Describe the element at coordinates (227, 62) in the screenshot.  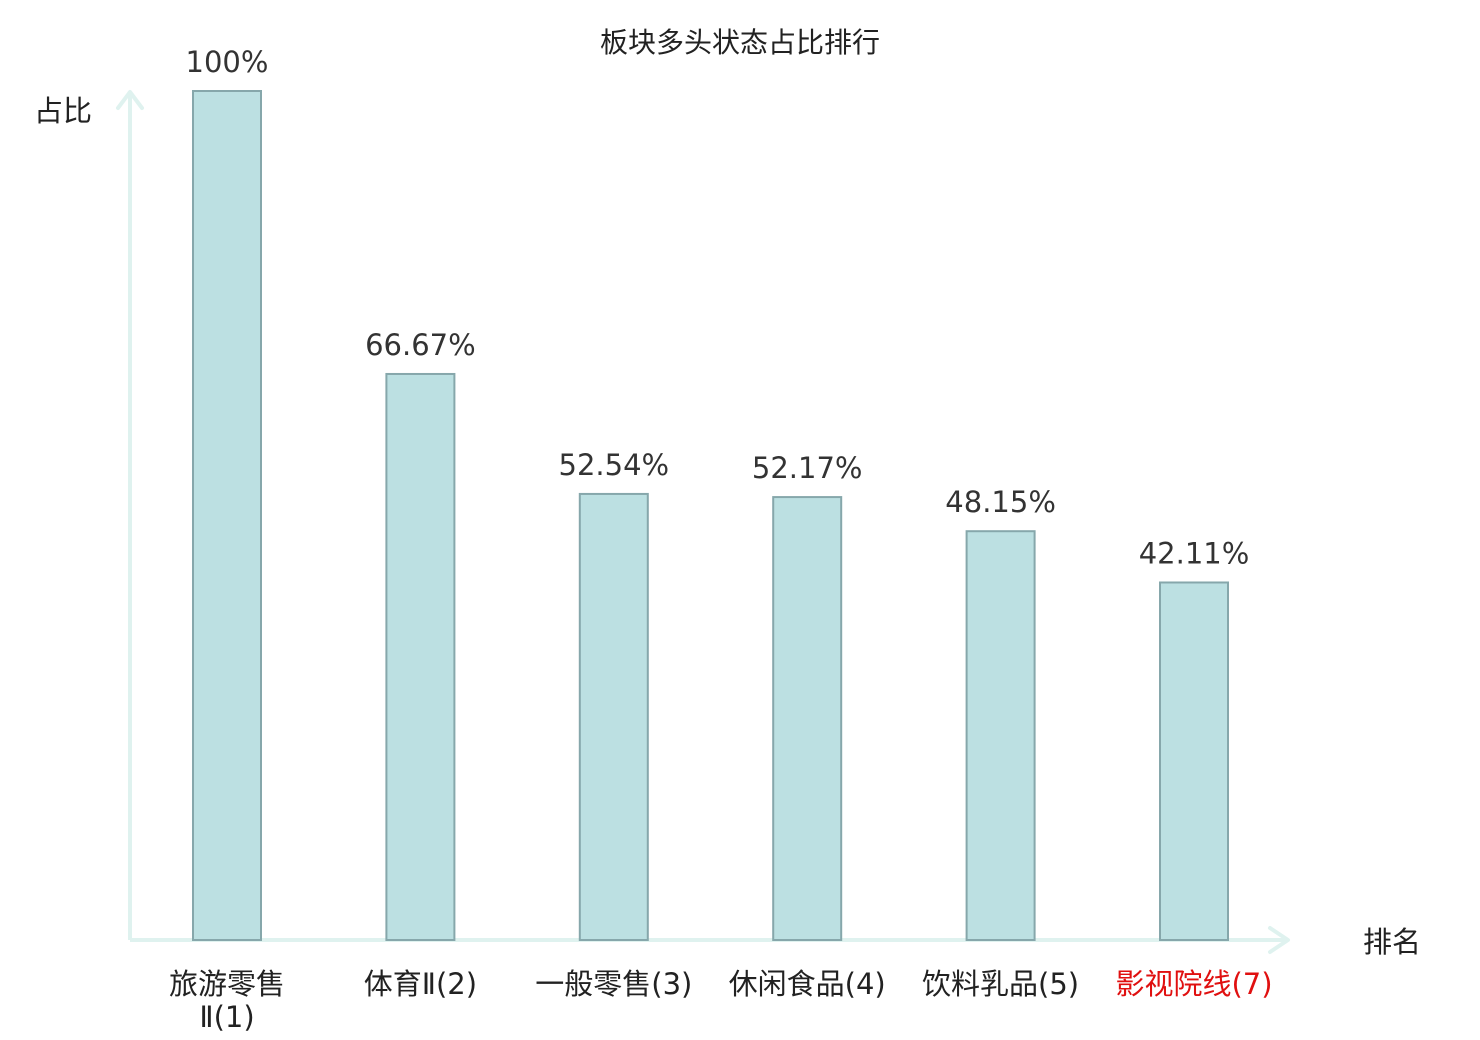
I see `data-label: 100%` at that location.